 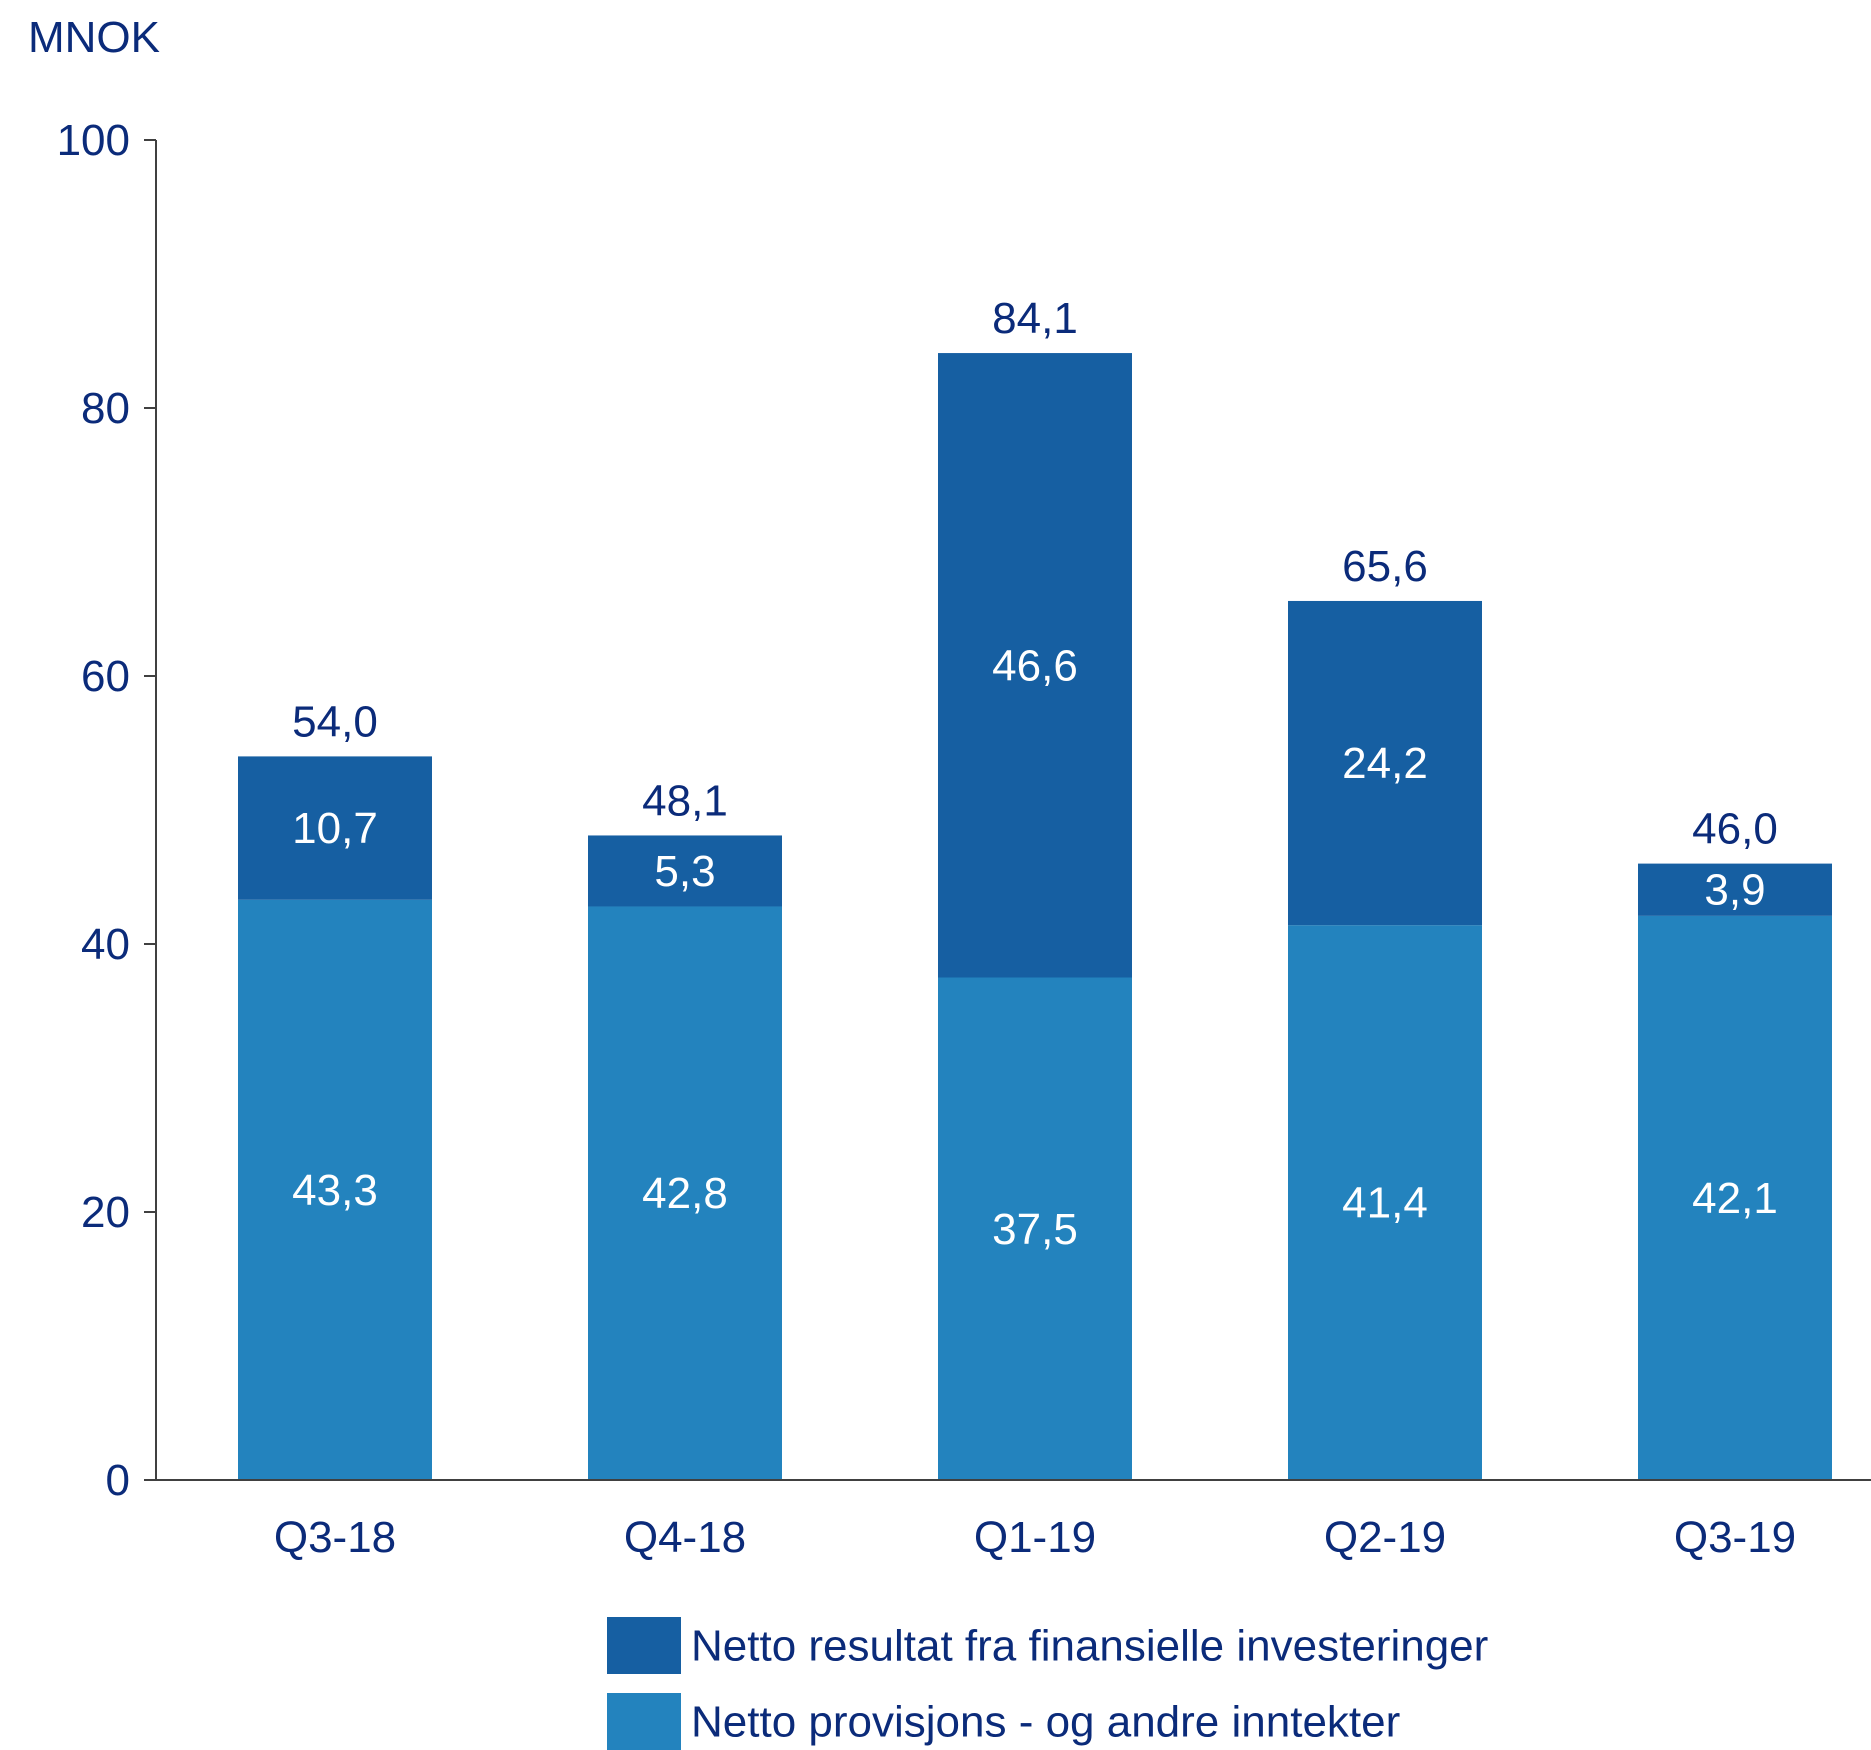 I want to click on y-tick-label: 100, so click(x=93, y=140).